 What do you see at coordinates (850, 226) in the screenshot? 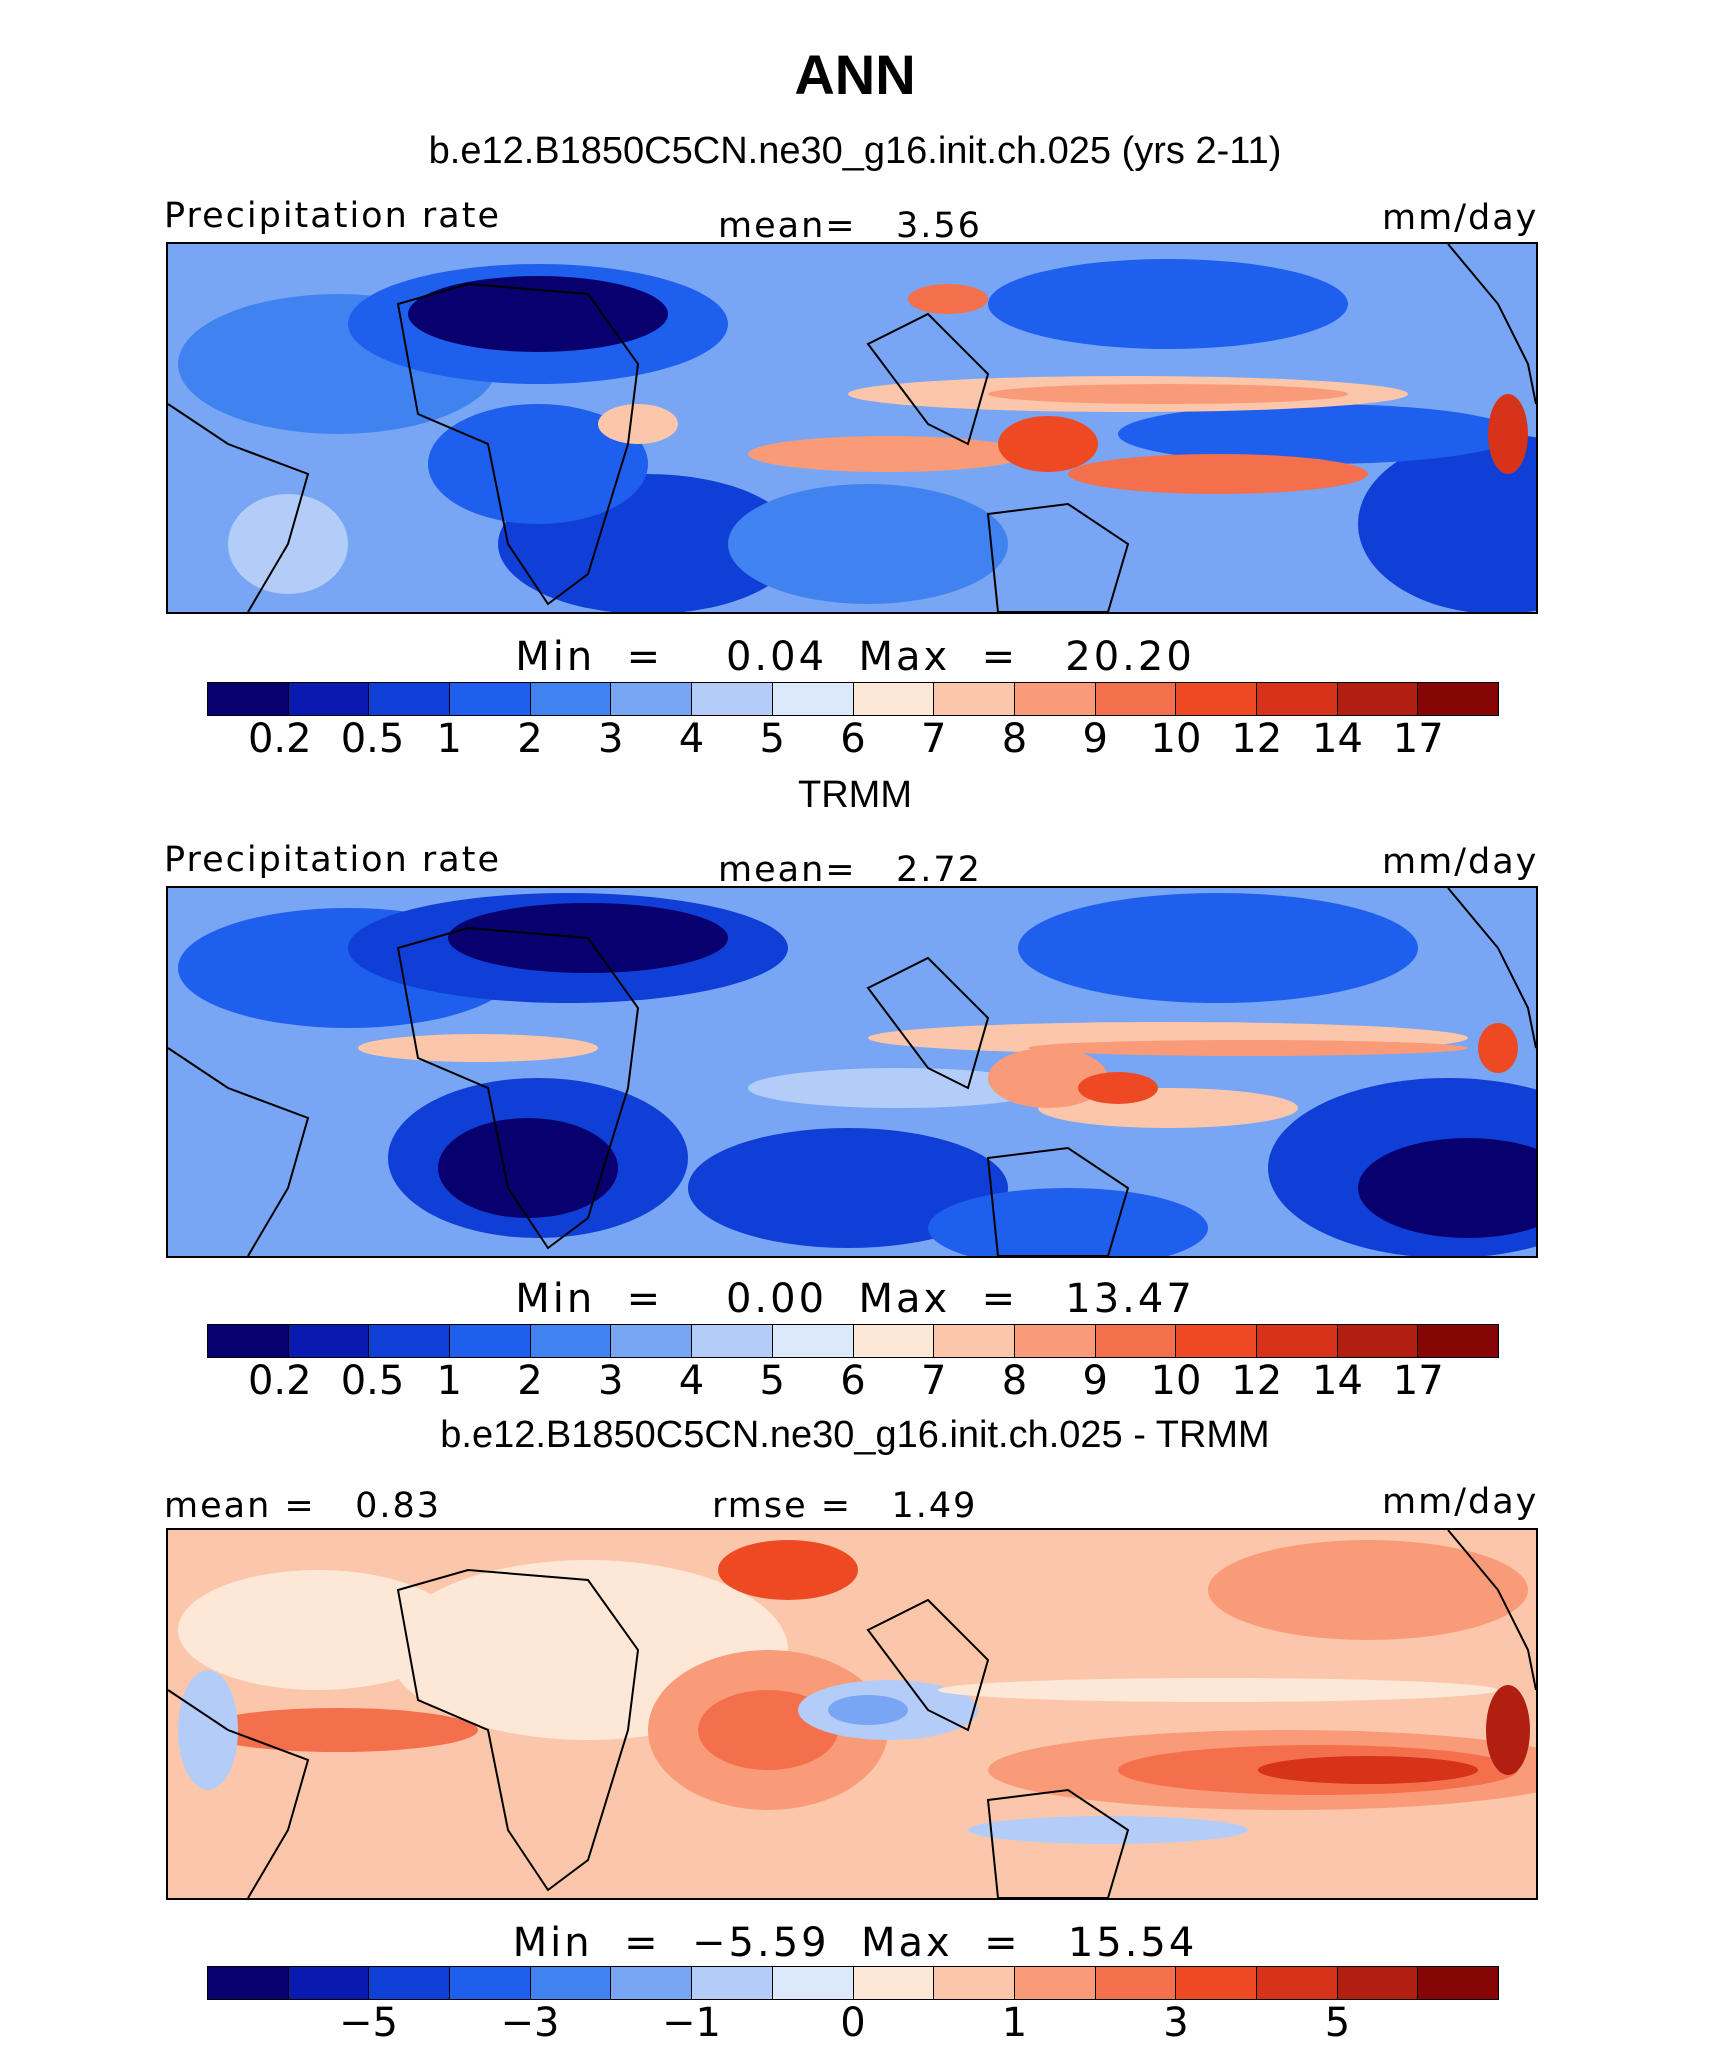
I see `mean-label: mean= 3.56` at bounding box center [850, 226].